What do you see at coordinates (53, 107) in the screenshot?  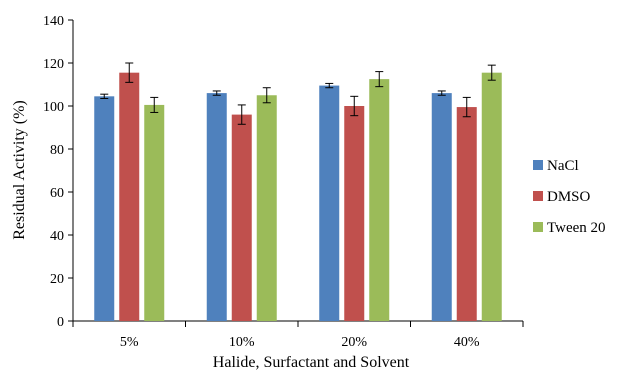 I see `y-tick-label: 100` at bounding box center [53, 107].